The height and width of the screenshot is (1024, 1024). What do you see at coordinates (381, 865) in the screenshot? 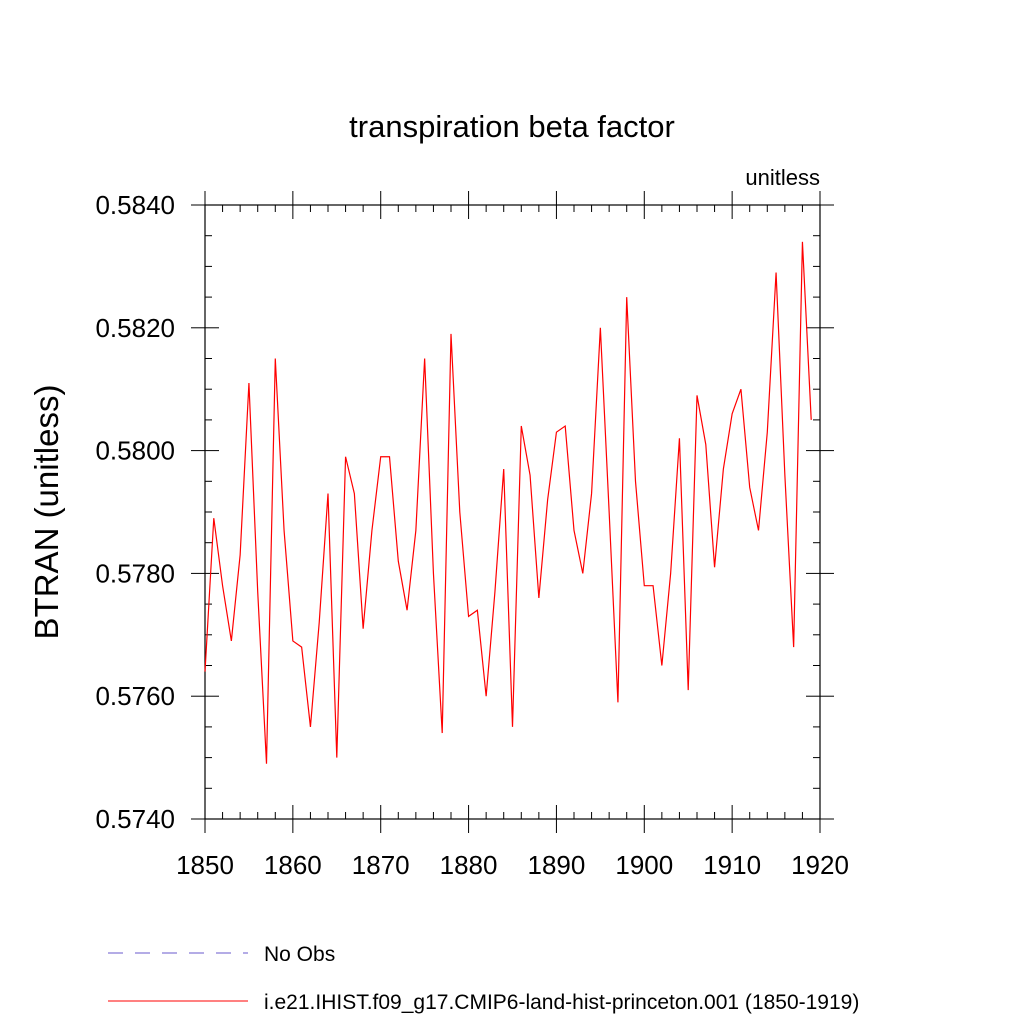
I see `x-tick-label: 1870` at bounding box center [381, 865].